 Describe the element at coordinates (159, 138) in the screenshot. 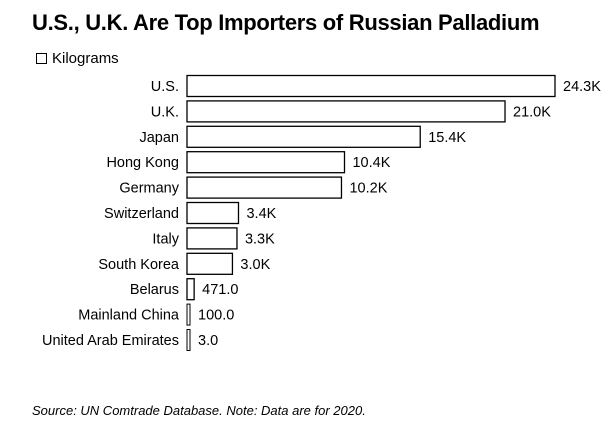

I see `category-label-japan: Japan` at that location.